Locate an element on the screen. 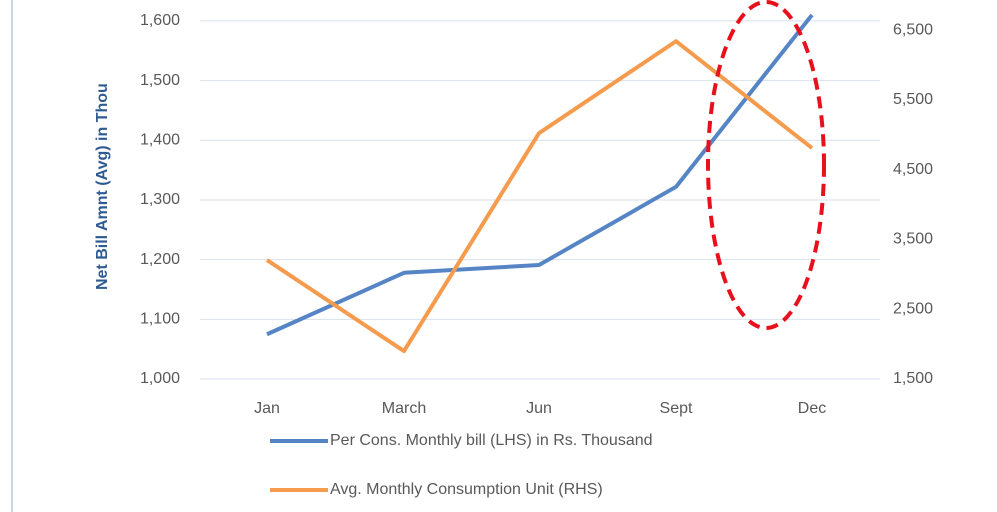  y-tick-label: 1,400 is located at coordinates (160, 139).